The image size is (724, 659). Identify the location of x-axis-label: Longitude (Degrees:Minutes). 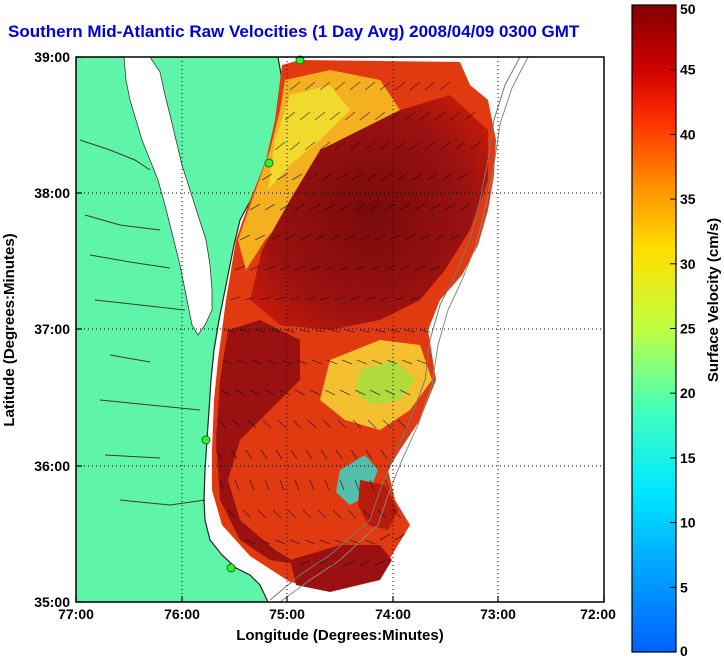
(340, 635).